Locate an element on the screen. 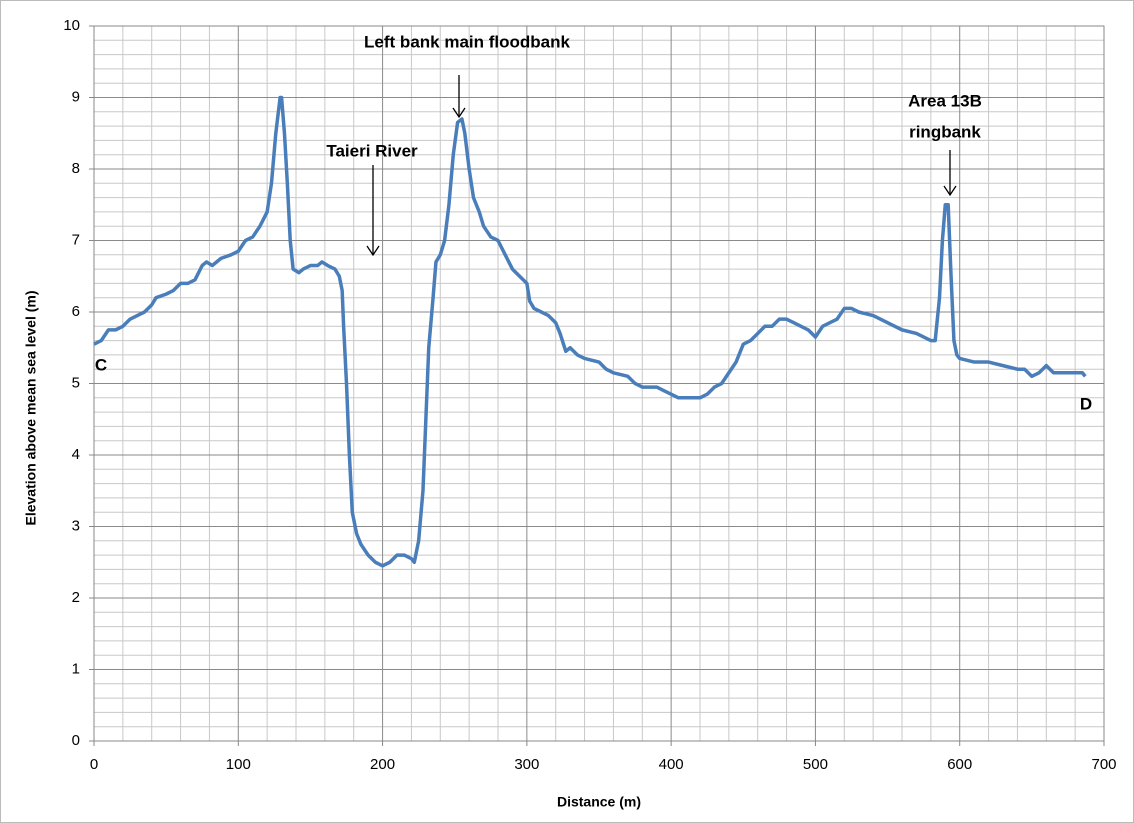  x-tick-label: 100 is located at coordinates (238, 764).